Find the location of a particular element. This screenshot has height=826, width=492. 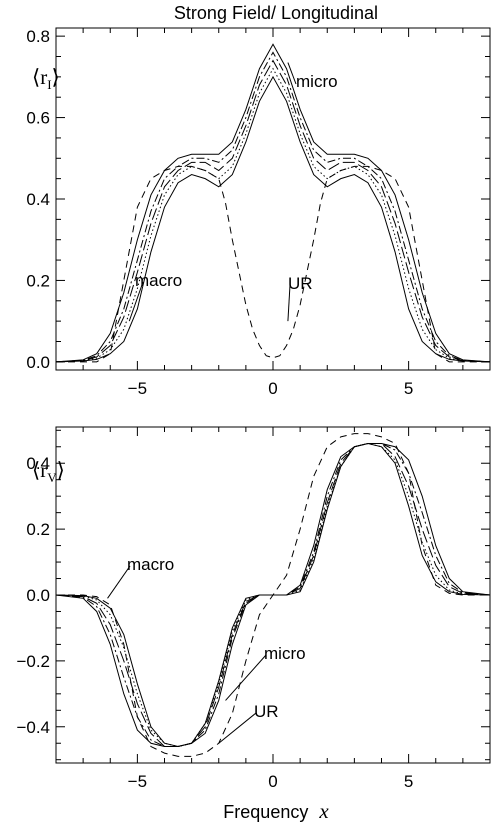

panel-label: ⟨rI⟩ is located at coordinates (46, 78).